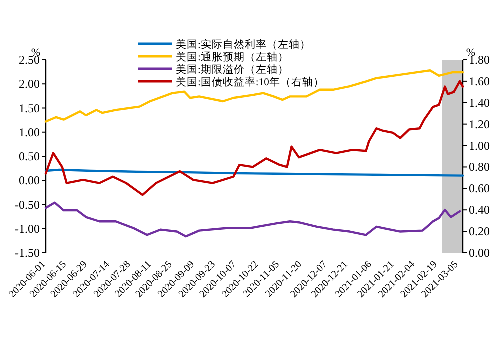  Describe the element at coordinates (232, 57) in the screenshot. I see `legend-label: 美国:通胀预期（左轴）` at that location.